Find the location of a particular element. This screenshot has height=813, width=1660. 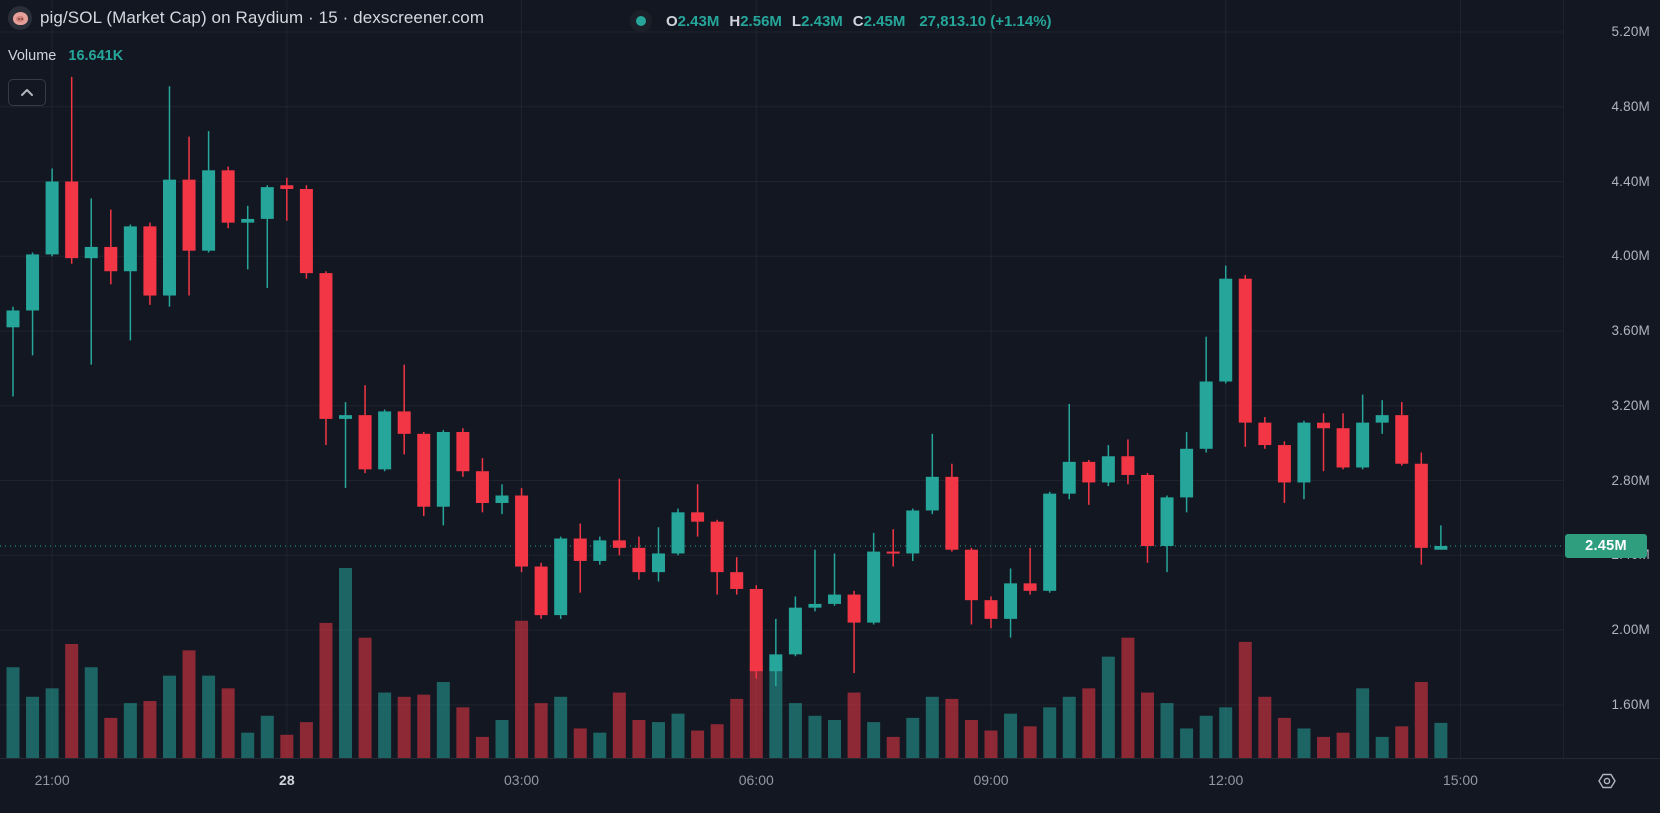

ohlc-values: O2.43M H2.56M L2.43M C2.45M is located at coordinates (785, 21).